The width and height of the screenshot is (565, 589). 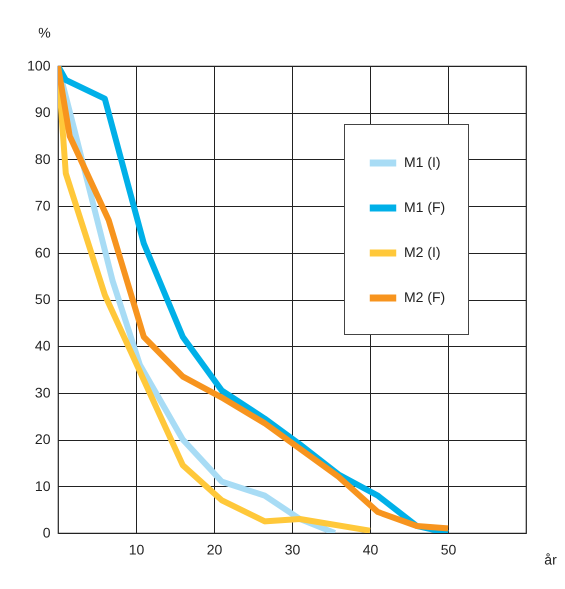 I want to click on legend-label: M1 (F), so click(x=425, y=207).